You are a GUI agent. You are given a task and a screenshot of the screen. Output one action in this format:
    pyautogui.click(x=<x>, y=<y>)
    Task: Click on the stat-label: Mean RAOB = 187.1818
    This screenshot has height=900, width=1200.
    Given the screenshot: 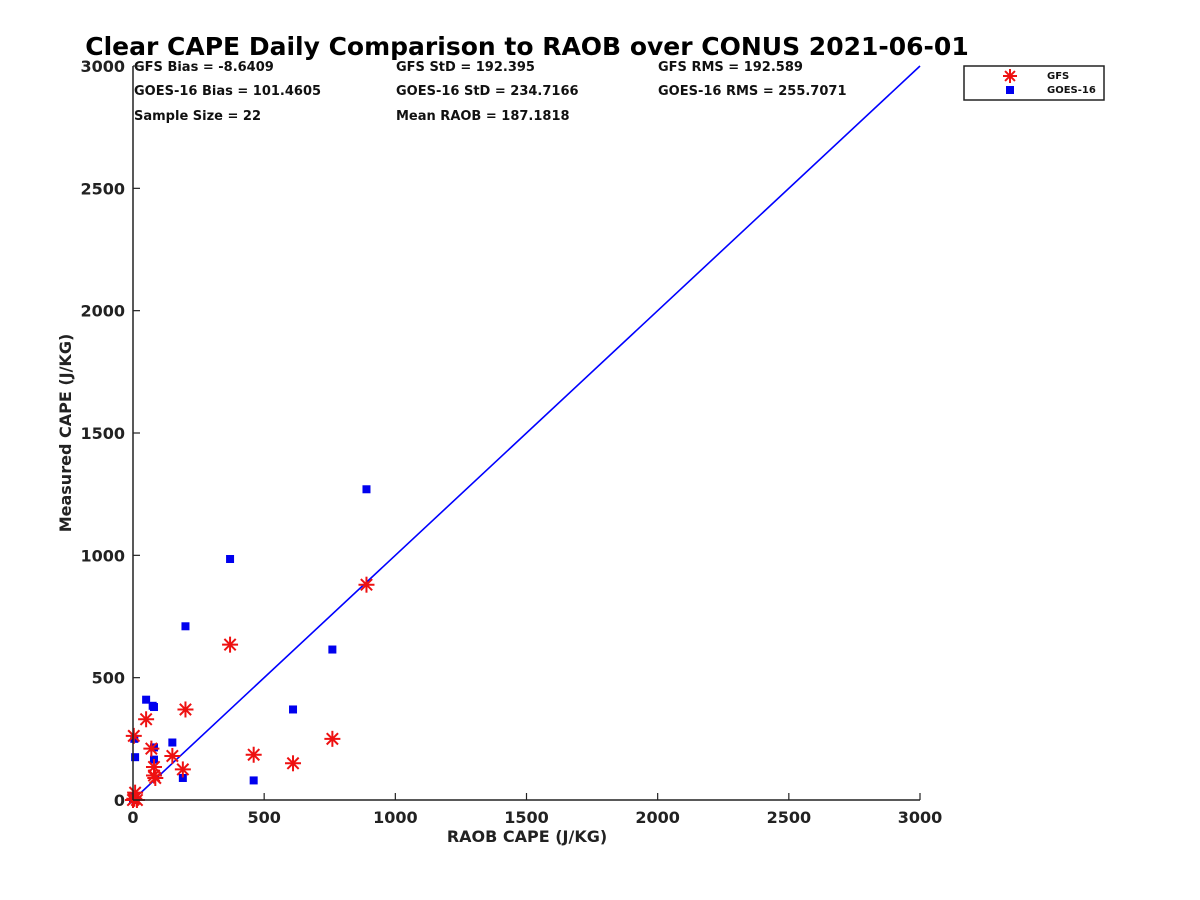 What is the action you would take?
    pyautogui.click(x=483, y=116)
    